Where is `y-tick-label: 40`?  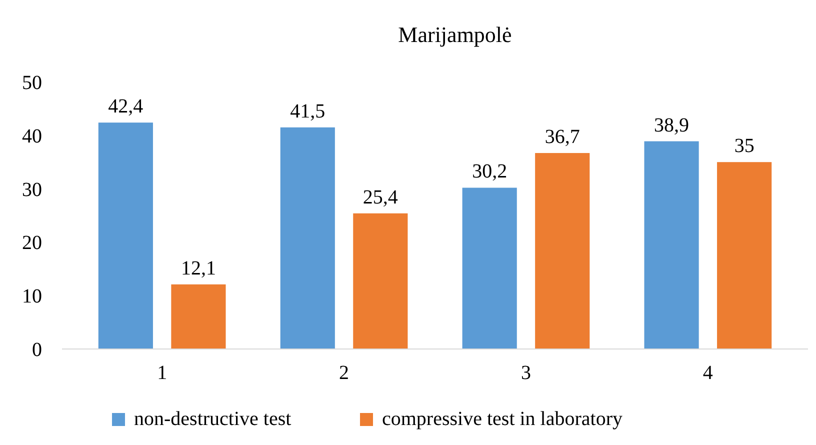
y-tick-label: 40 is located at coordinates (32, 136).